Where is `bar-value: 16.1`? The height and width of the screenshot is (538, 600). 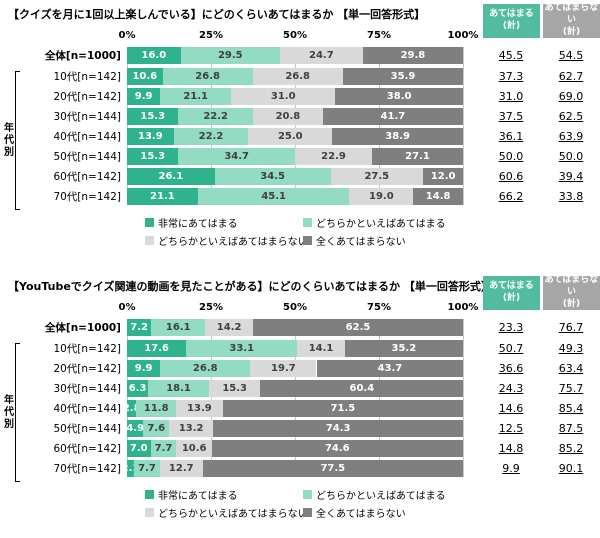
bar-value: 16.1 is located at coordinates (178, 327).